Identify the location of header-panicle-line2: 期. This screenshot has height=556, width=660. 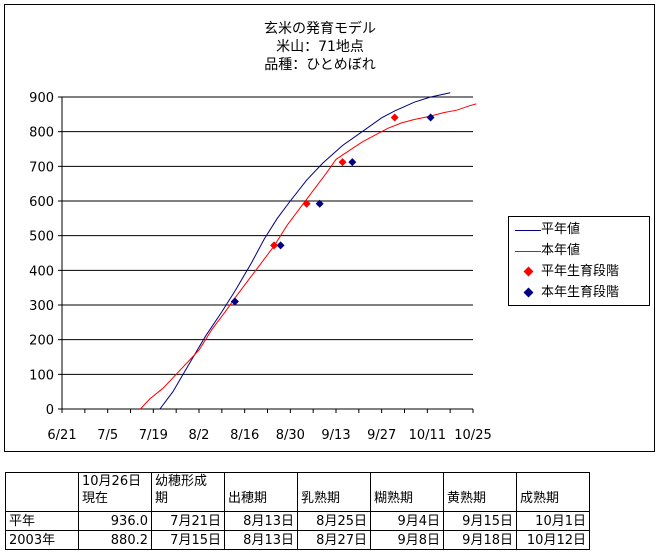
(162, 498).